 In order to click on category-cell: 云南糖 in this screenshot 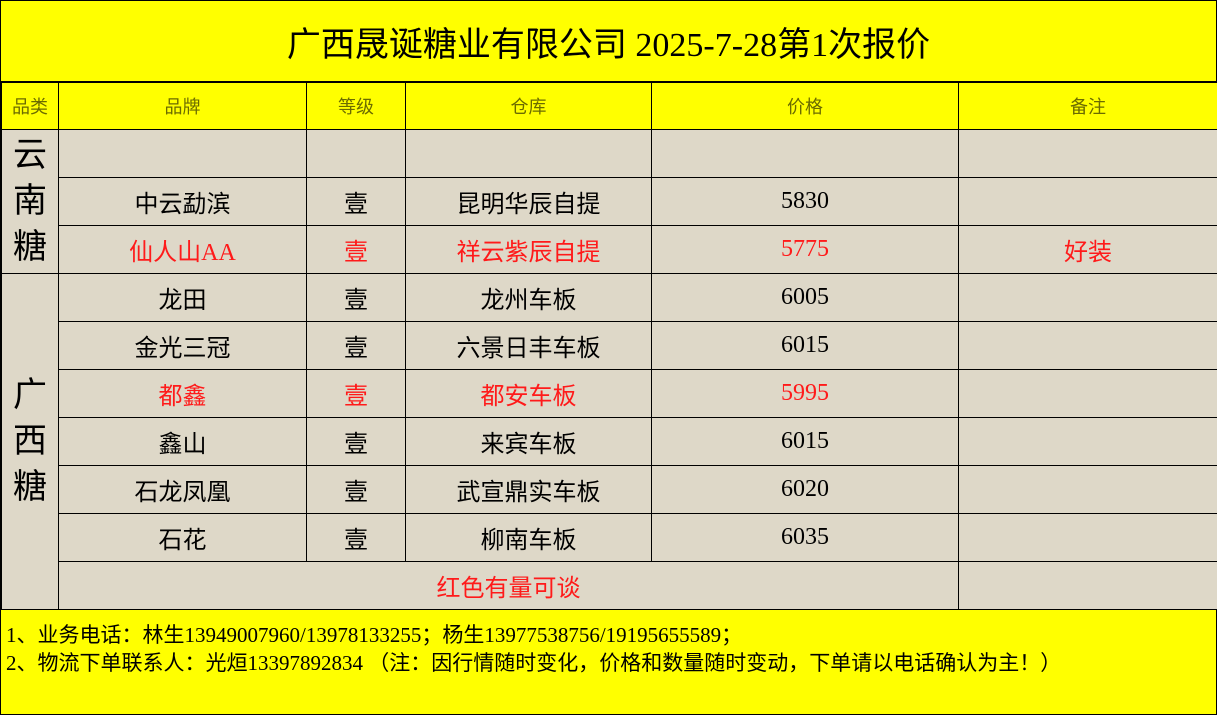, I will do `click(30, 201)`.